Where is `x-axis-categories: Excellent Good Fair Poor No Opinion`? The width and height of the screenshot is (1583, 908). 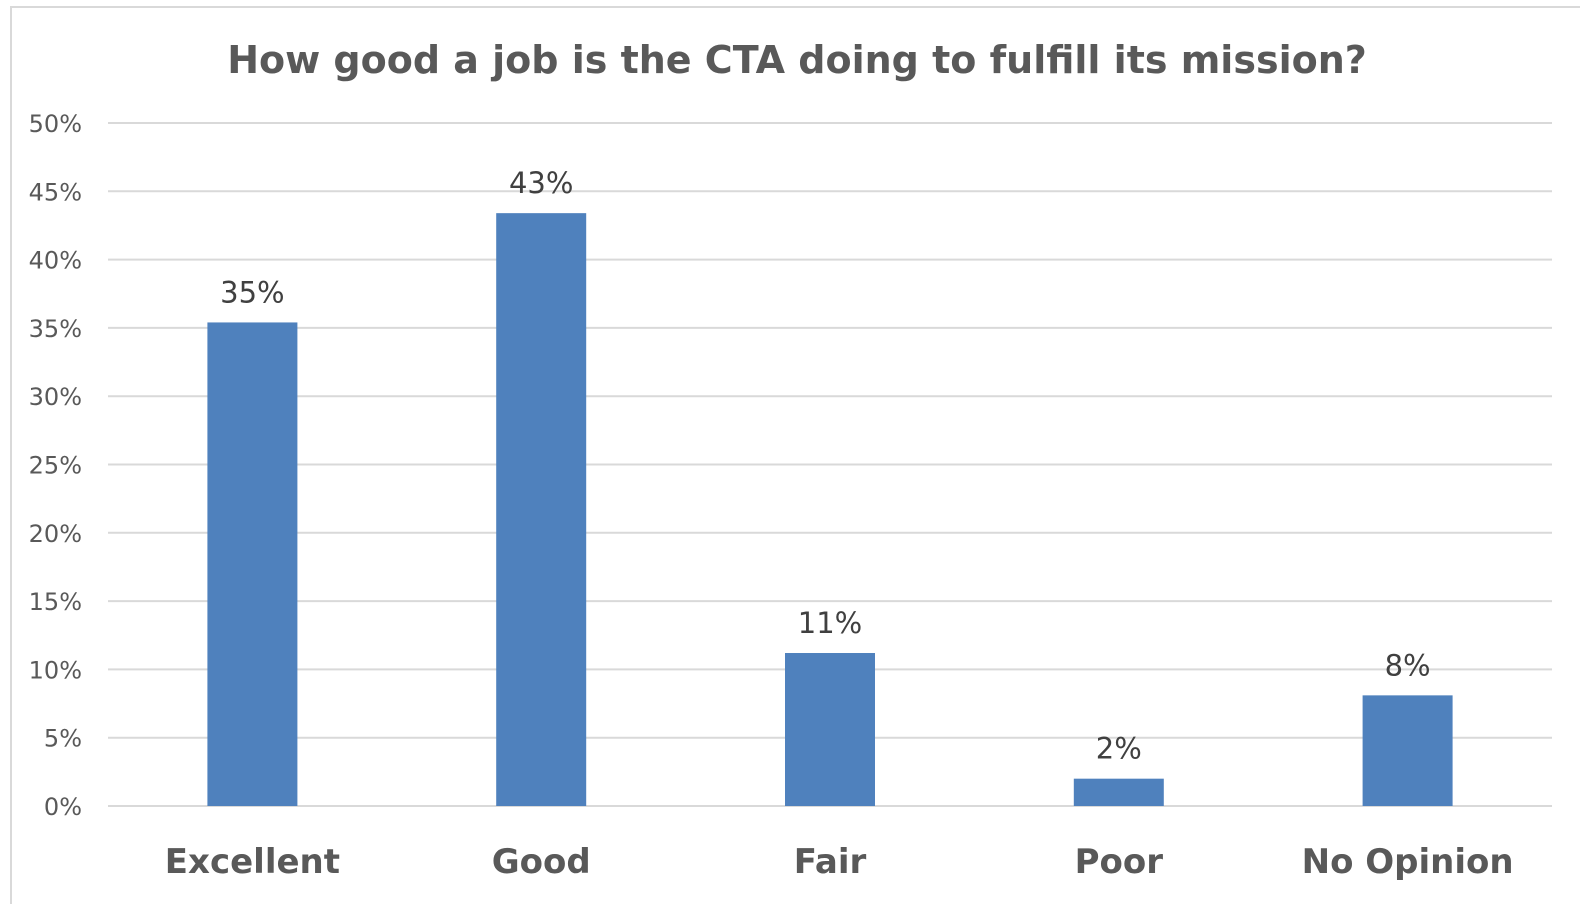
x-axis-categories: Excellent Good Fair Poor No Opinion is located at coordinates (839, 862).